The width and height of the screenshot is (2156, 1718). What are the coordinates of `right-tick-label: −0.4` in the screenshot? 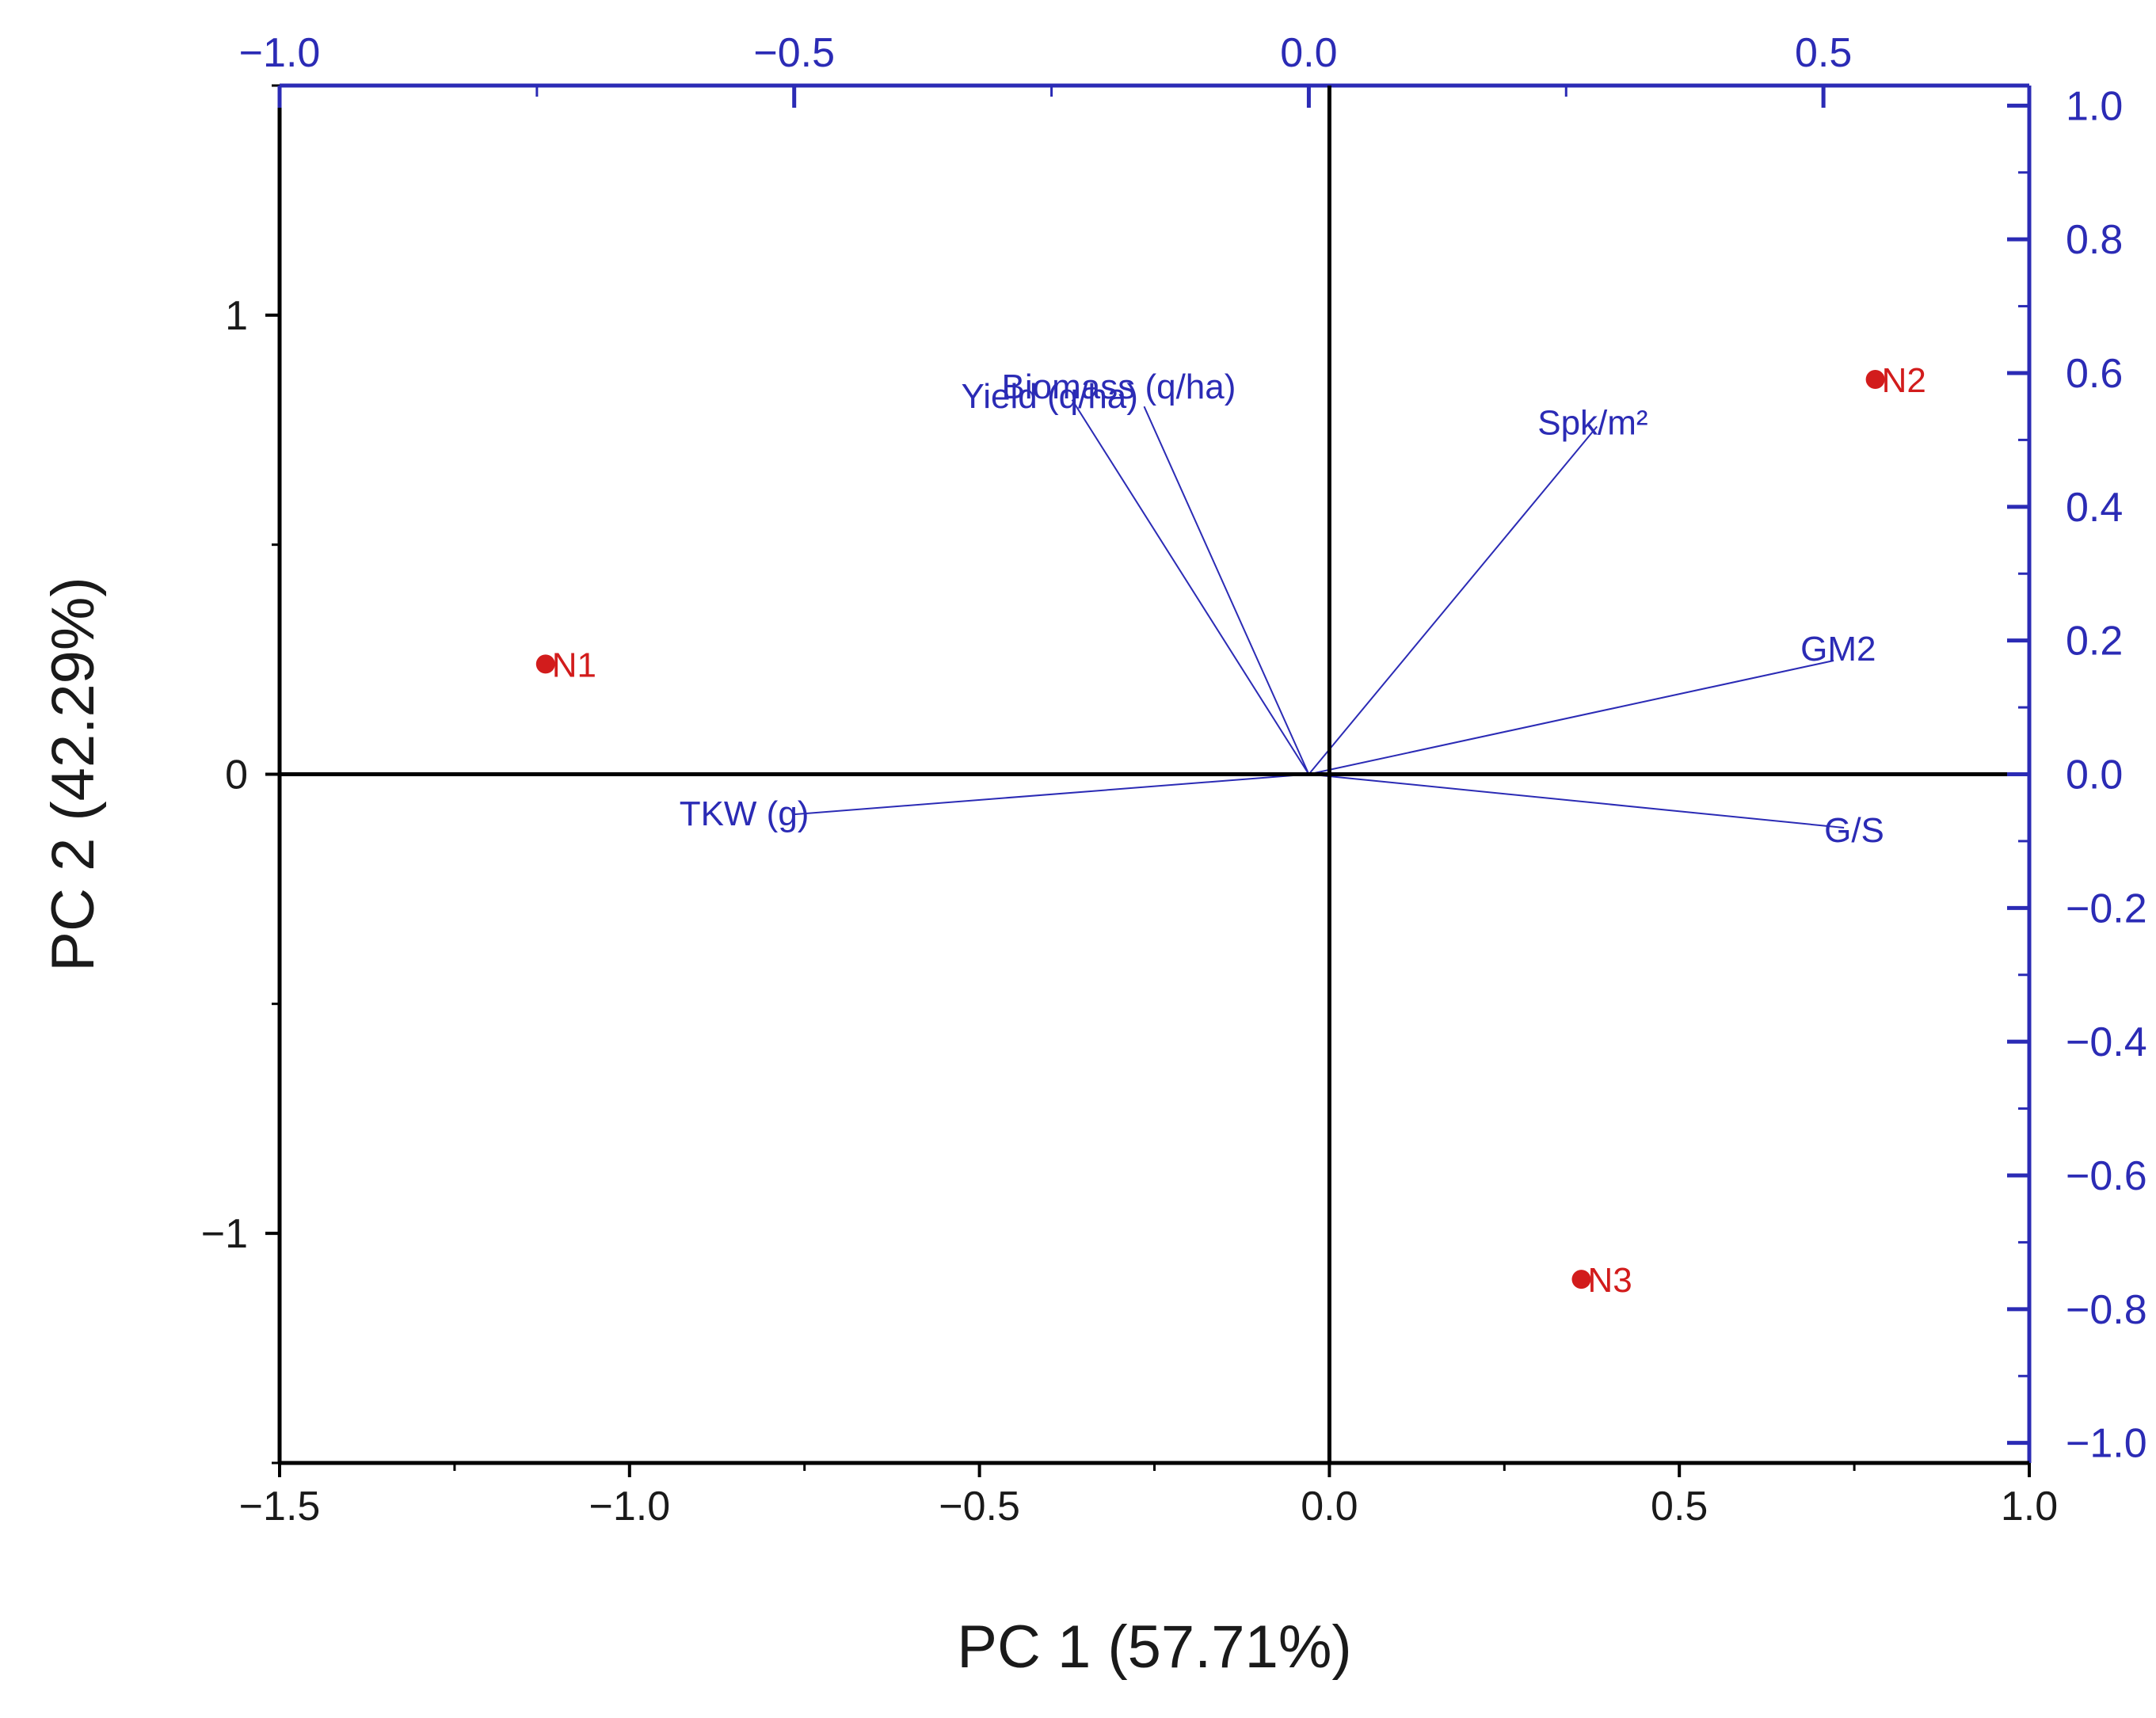 It's located at (2106, 1042).